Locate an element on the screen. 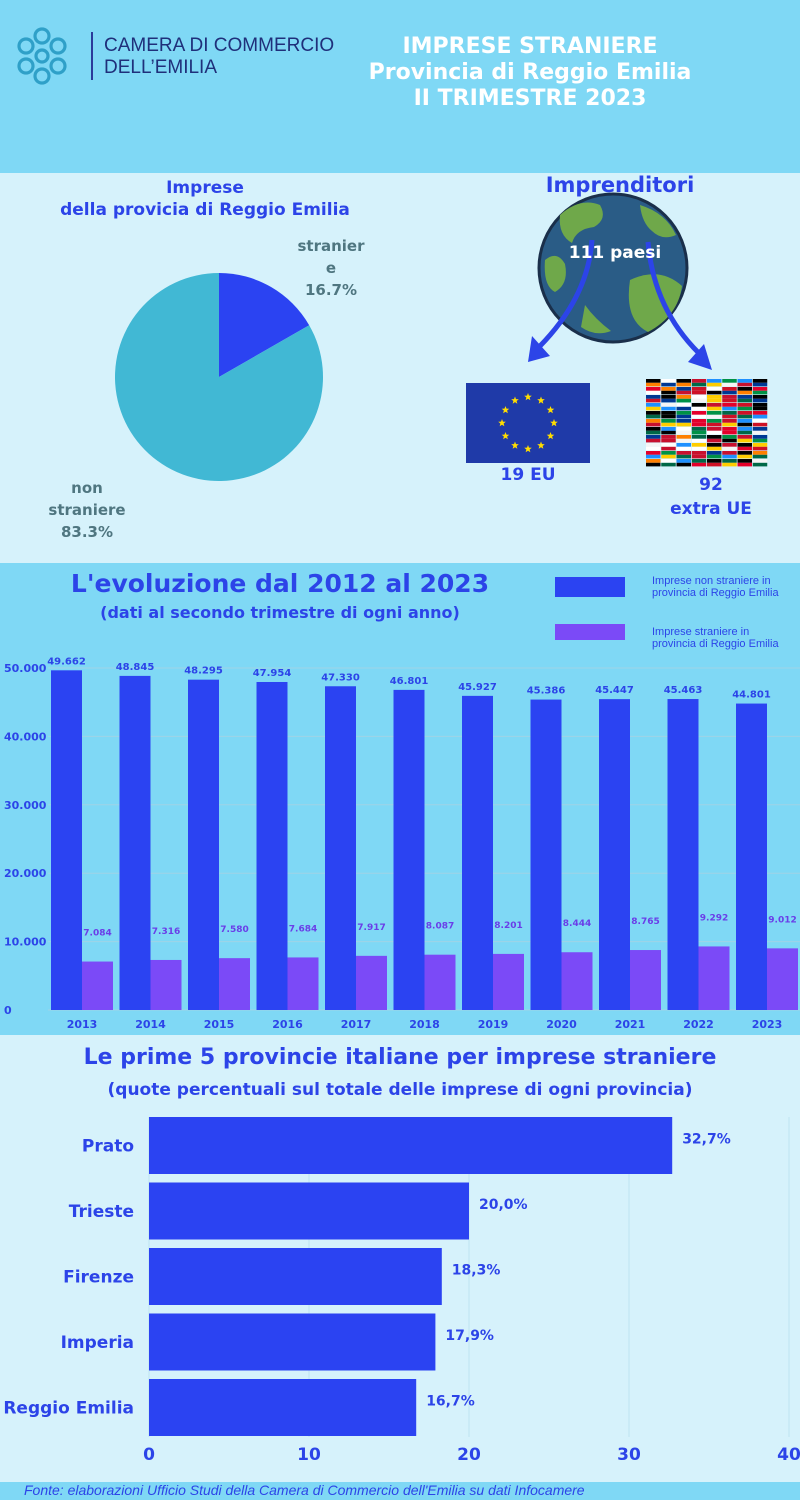  page-title-line3: II TRIMESTRE 2023 is located at coordinates (530, 98).